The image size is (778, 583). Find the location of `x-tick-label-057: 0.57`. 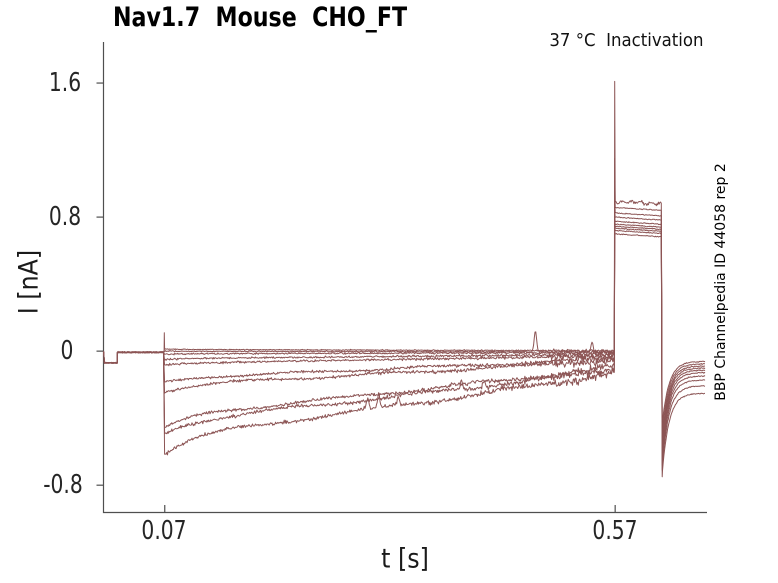

x-tick-label-057: 0.57 is located at coordinates (615, 531).